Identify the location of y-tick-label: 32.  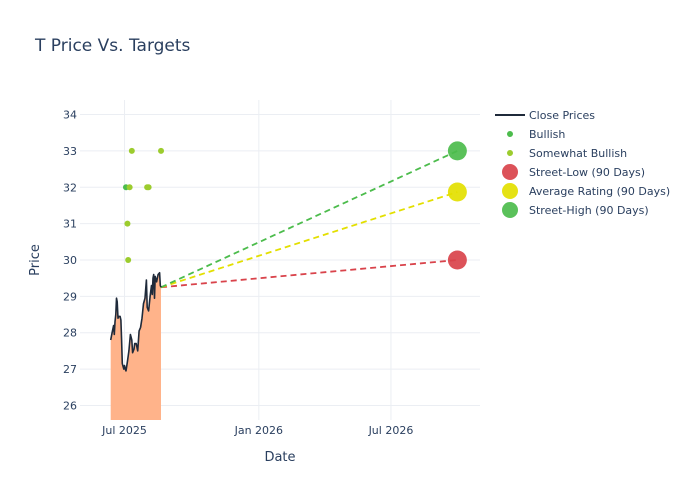
(70, 187).